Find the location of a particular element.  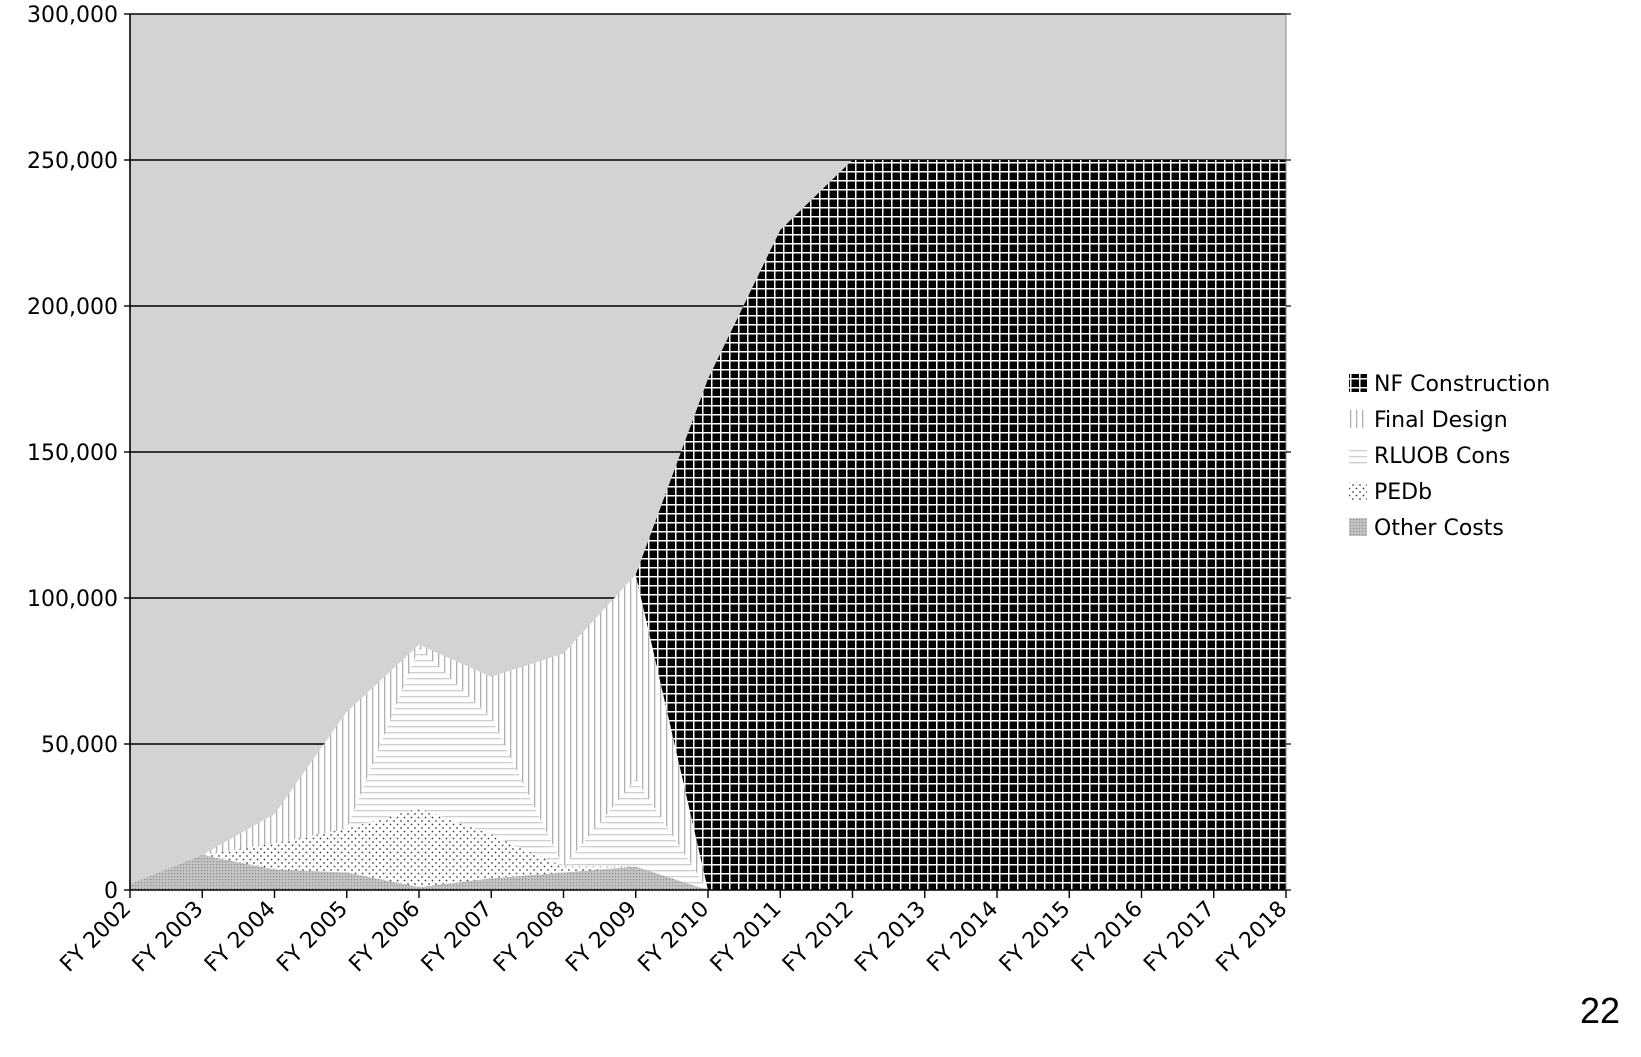

area-pedb is located at coordinates (708, 849).